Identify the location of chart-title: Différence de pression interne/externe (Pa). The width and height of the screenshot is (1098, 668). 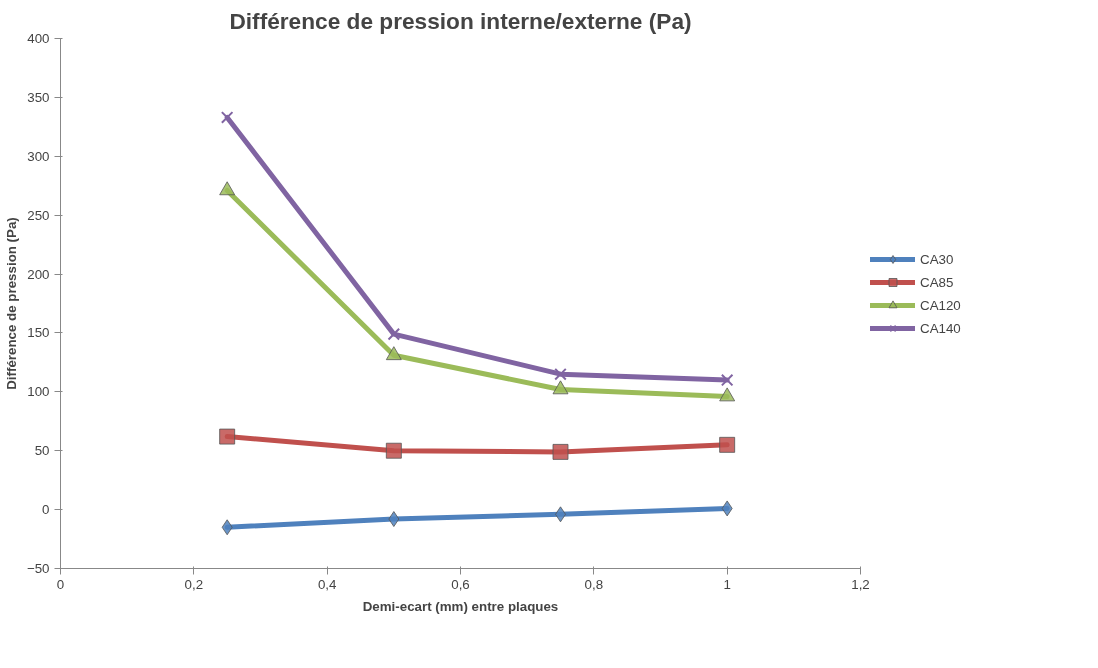
(460, 20).